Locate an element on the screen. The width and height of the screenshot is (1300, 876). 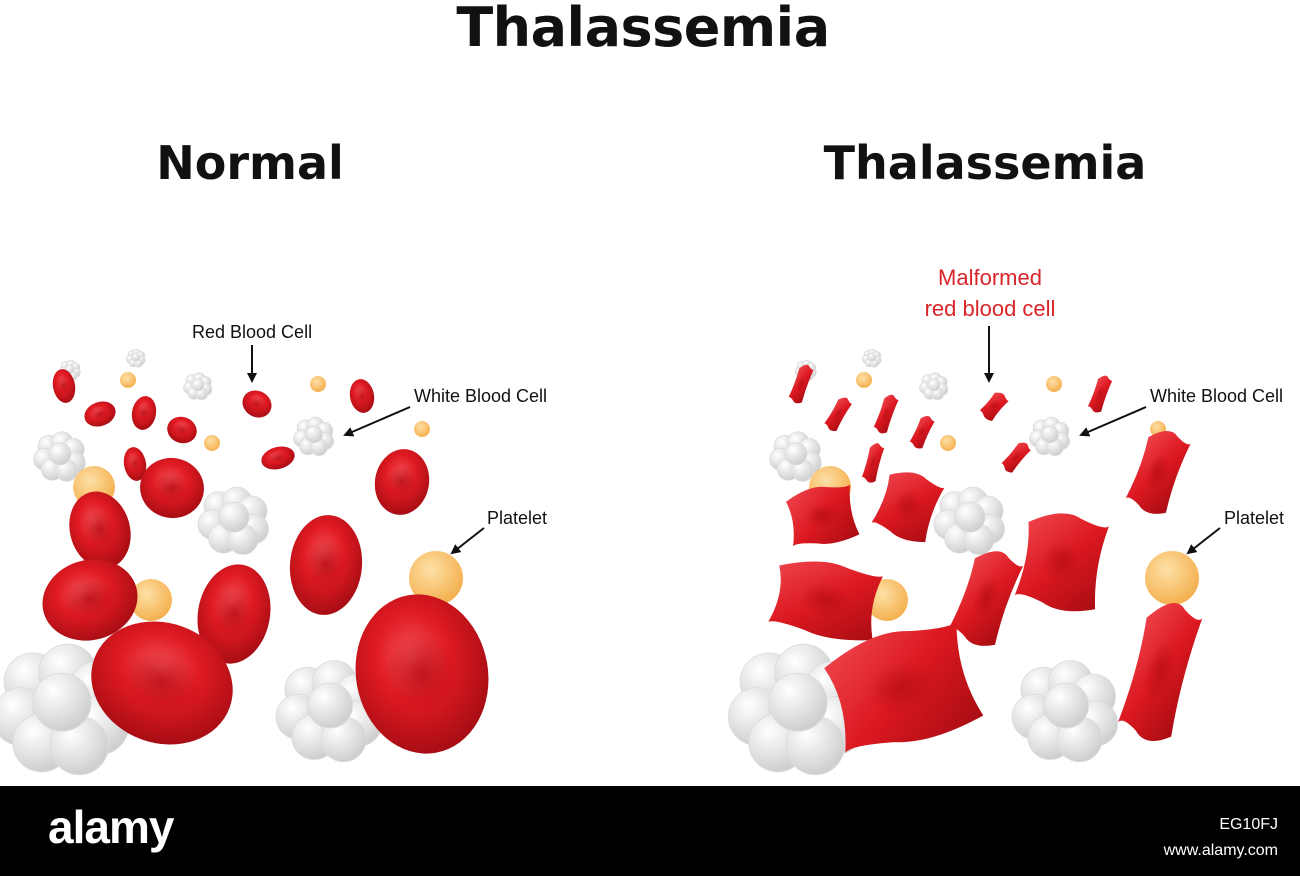
label-white-blood-cell-thal: White Blood Cell is located at coordinates (1217, 396).